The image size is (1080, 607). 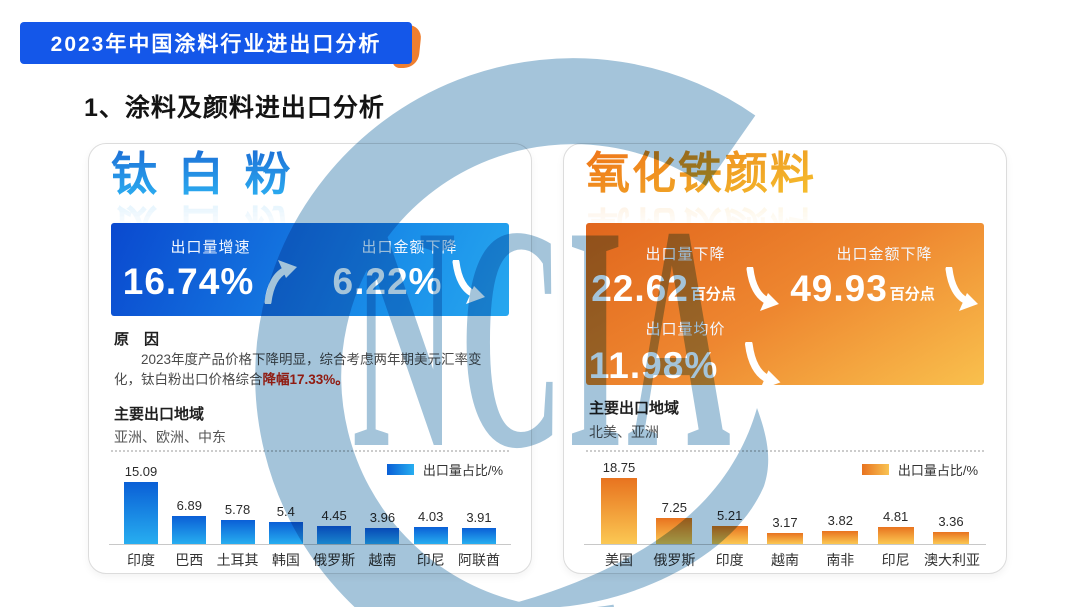 I want to click on bar-category-label: 韩国, so click(x=285, y=560).